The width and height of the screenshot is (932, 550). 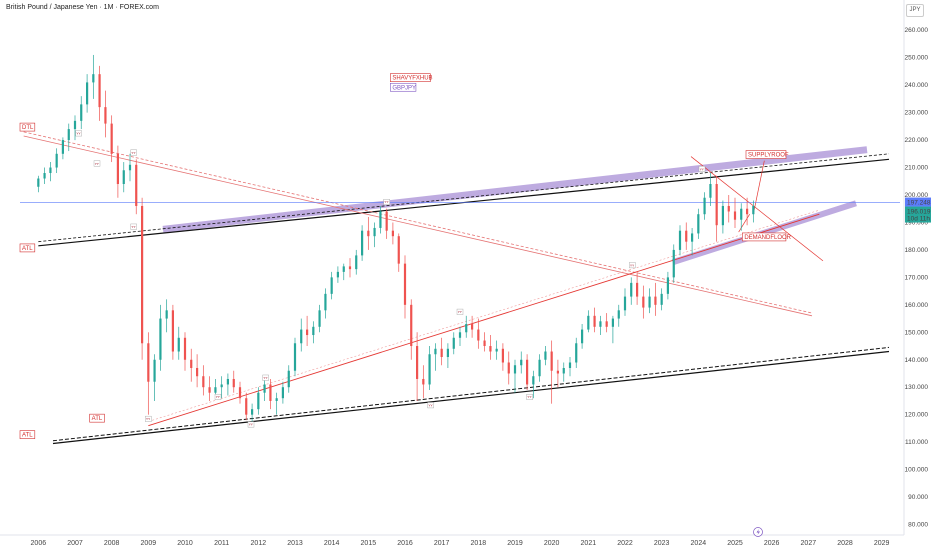 I want to click on y-tick-label: 80.000, so click(x=918, y=525).